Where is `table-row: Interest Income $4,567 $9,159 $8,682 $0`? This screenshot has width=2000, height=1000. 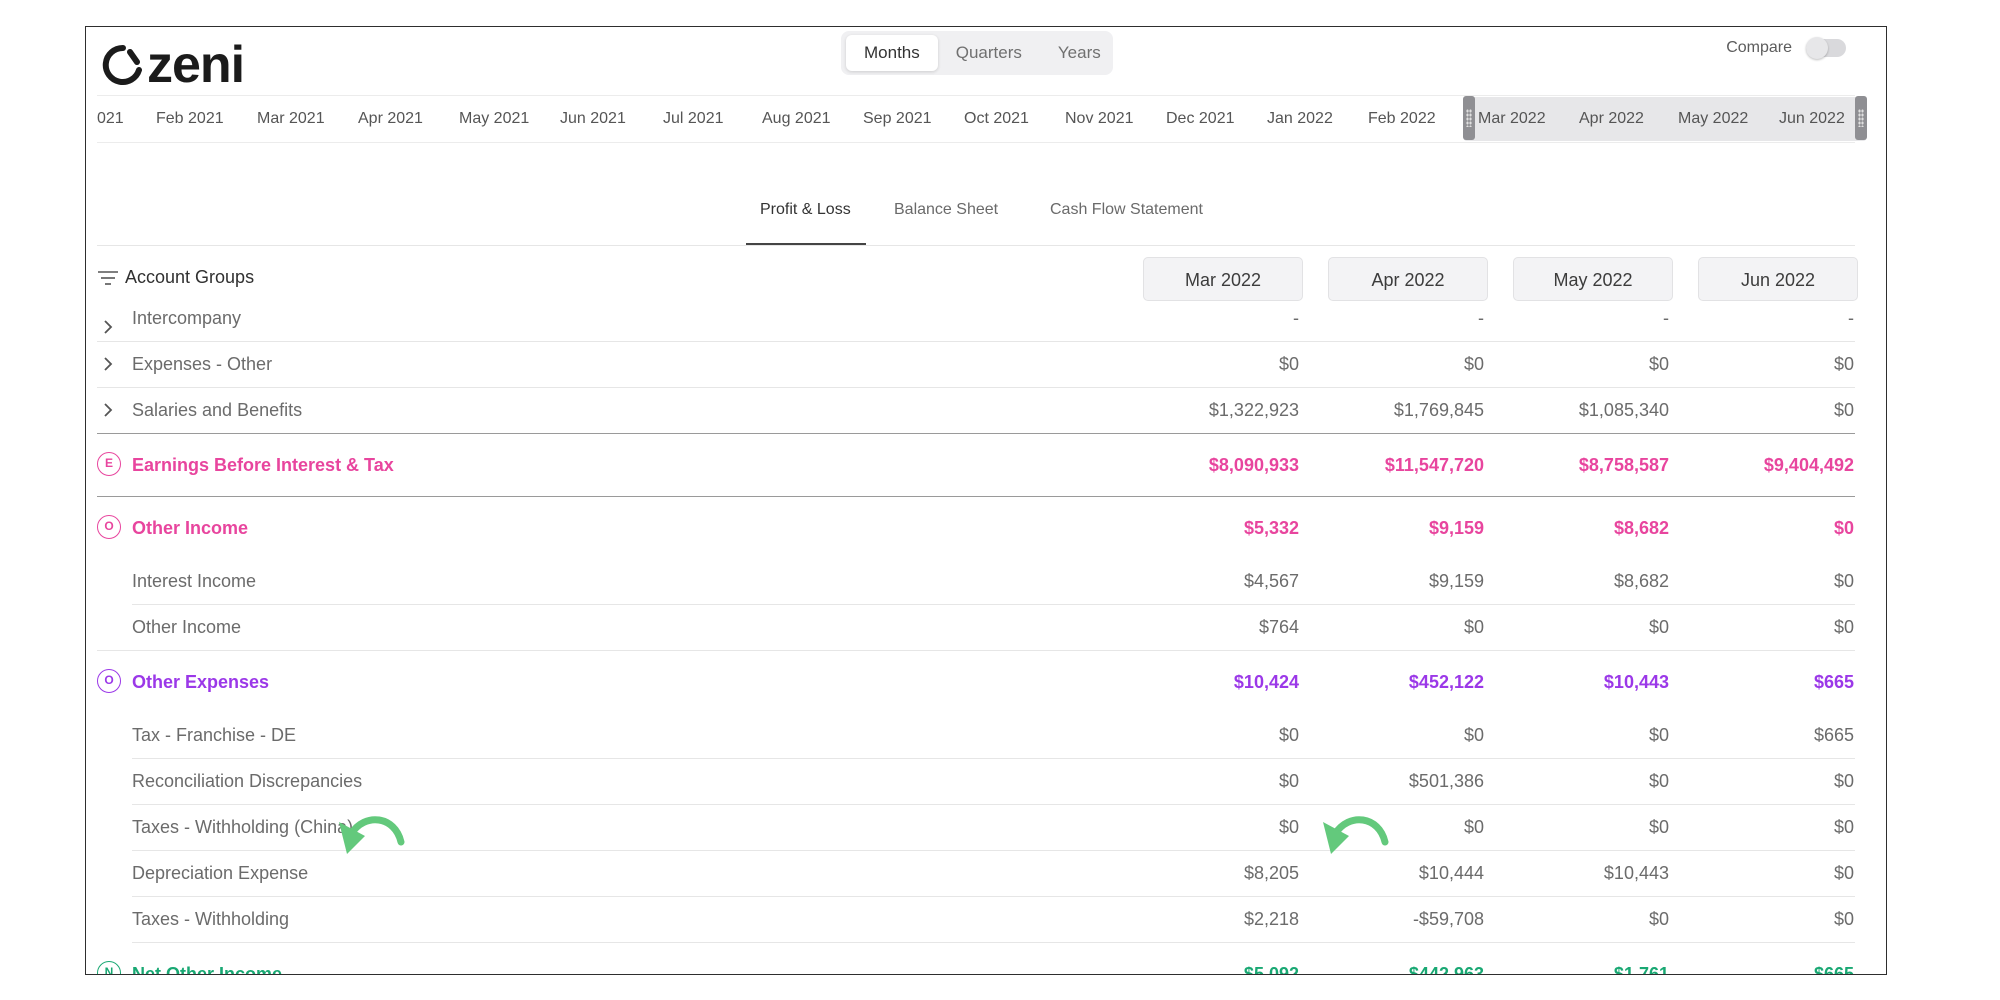
table-row: Interest Income $4,567 $9,159 $8,682 $0 is located at coordinates (993, 582).